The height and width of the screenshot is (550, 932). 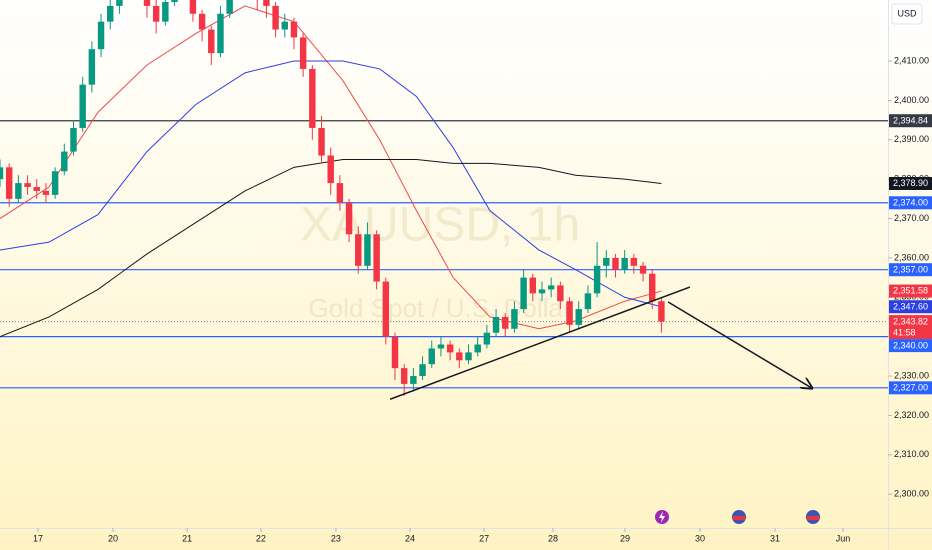 What do you see at coordinates (261, 538) in the screenshot?
I see `x-tick-label: 22` at bounding box center [261, 538].